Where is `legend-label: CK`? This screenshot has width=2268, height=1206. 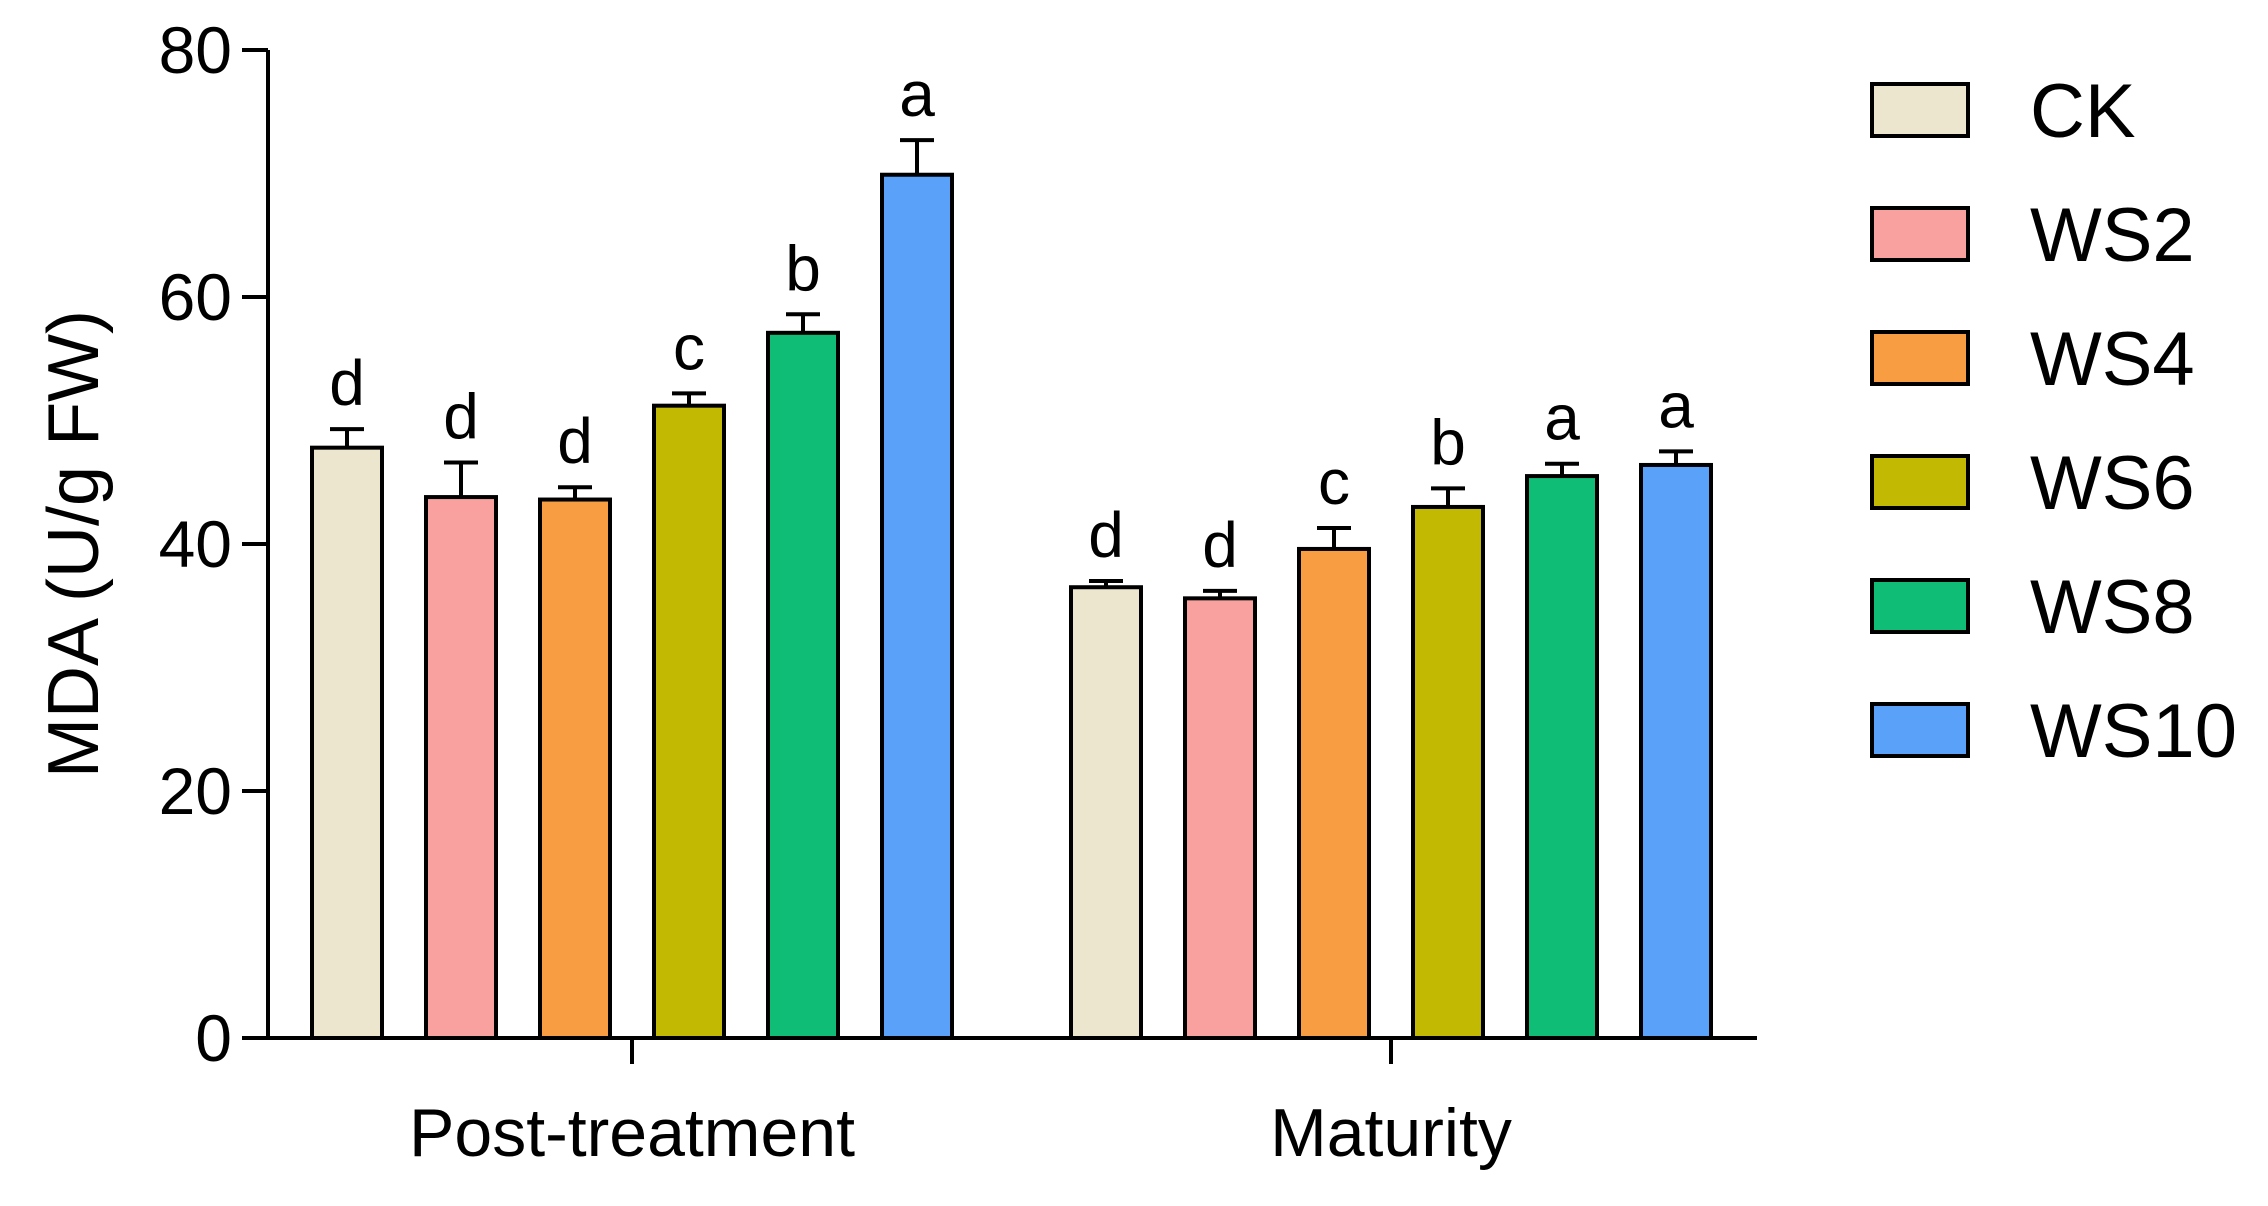 legend-label: CK is located at coordinates (2083, 111).